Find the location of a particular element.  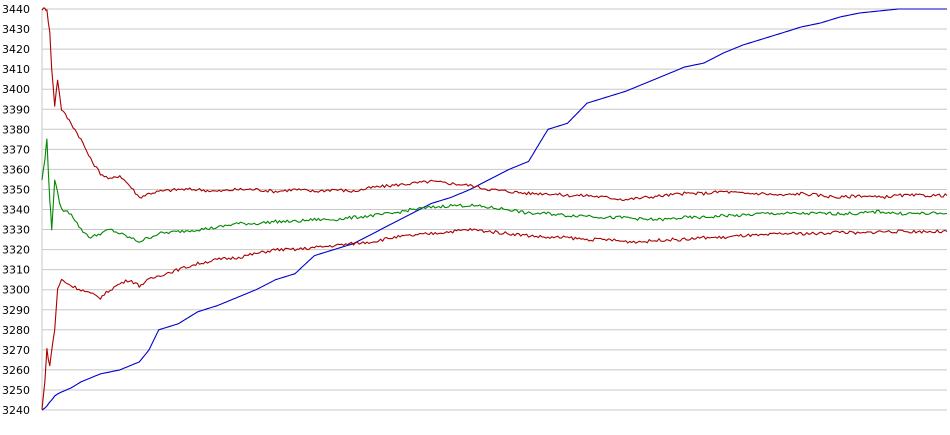

y-tick-label: 3270 is located at coordinates (16, 350).